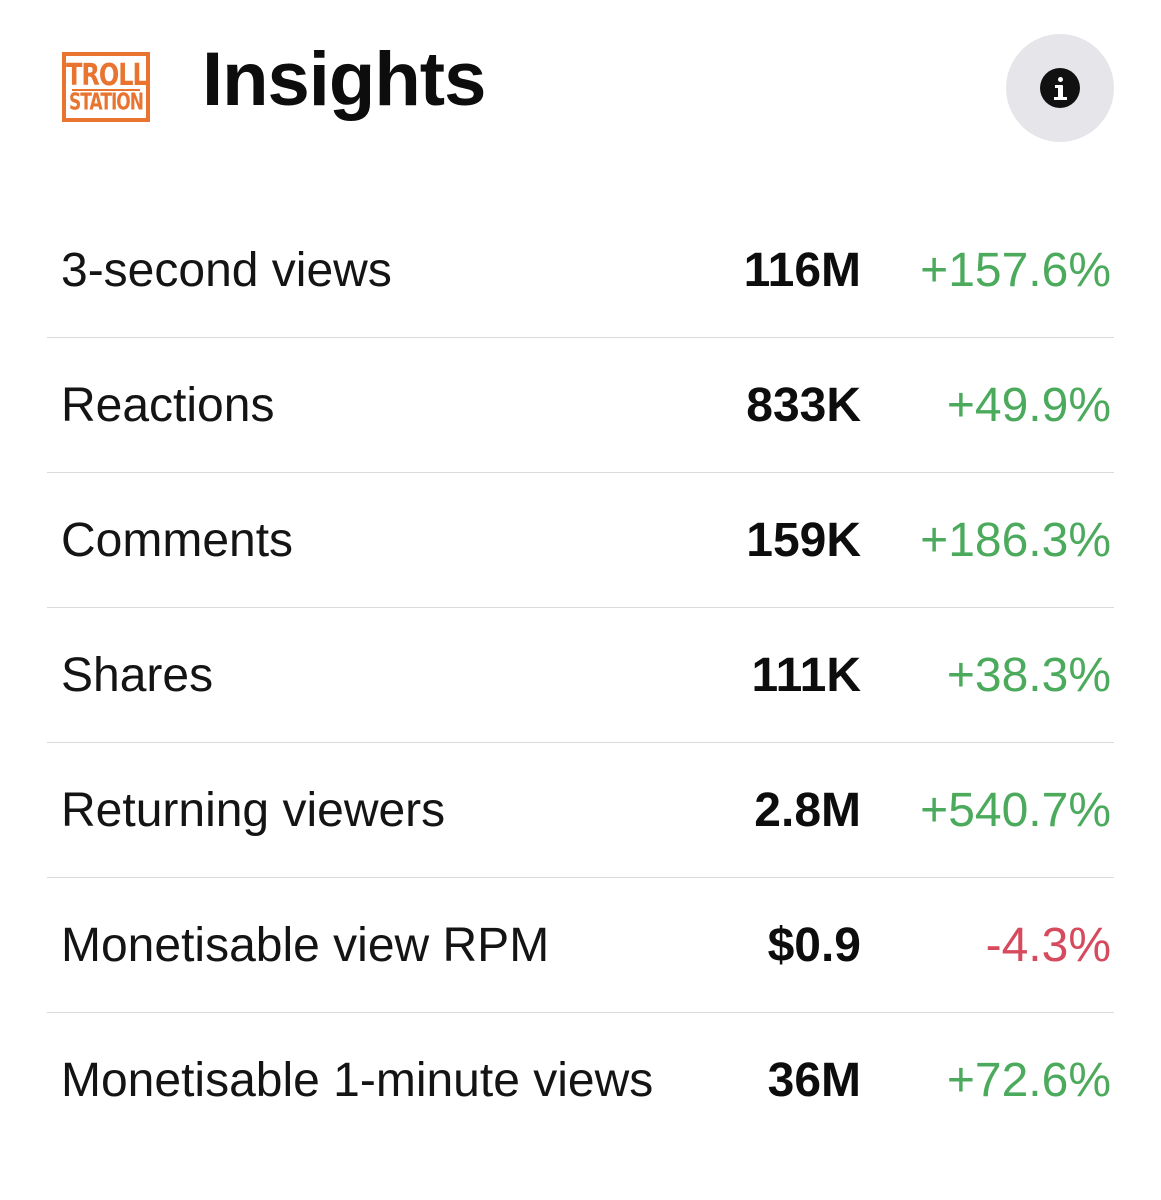 This screenshot has width=1161, height=1200. I want to click on metric-value: $0.9, so click(814, 945).